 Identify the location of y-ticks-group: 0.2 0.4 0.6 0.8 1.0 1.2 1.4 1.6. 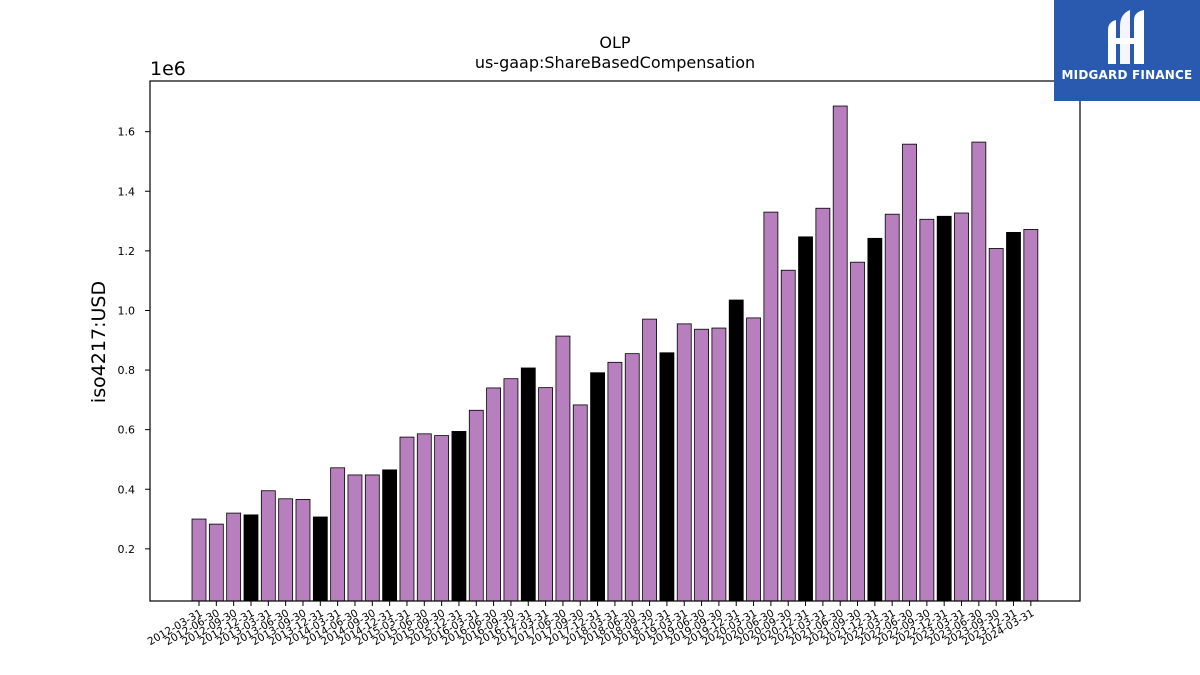
(134, 341).